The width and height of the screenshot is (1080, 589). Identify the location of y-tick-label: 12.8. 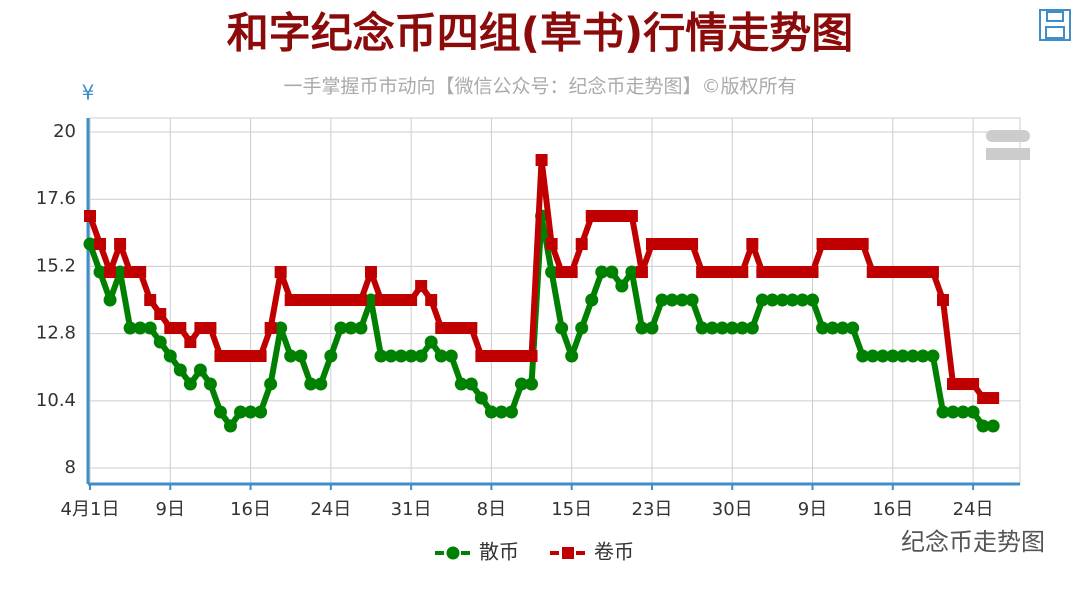
(56, 333).